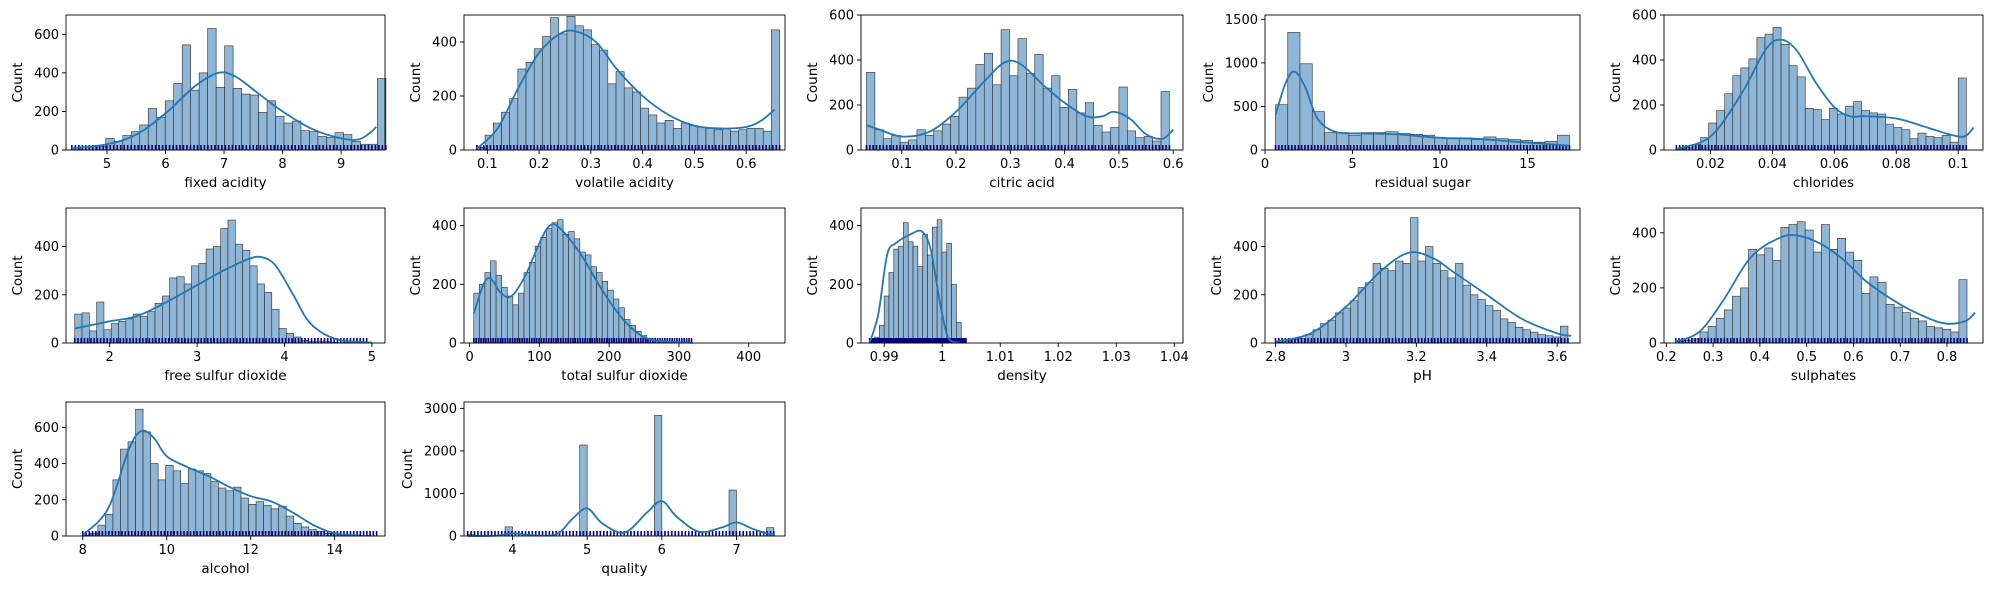 The height and width of the screenshot is (590, 1989). Describe the element at coordinates (1772, 164) in the screenshot. I see `x-tick-label: 0.04` at that location.